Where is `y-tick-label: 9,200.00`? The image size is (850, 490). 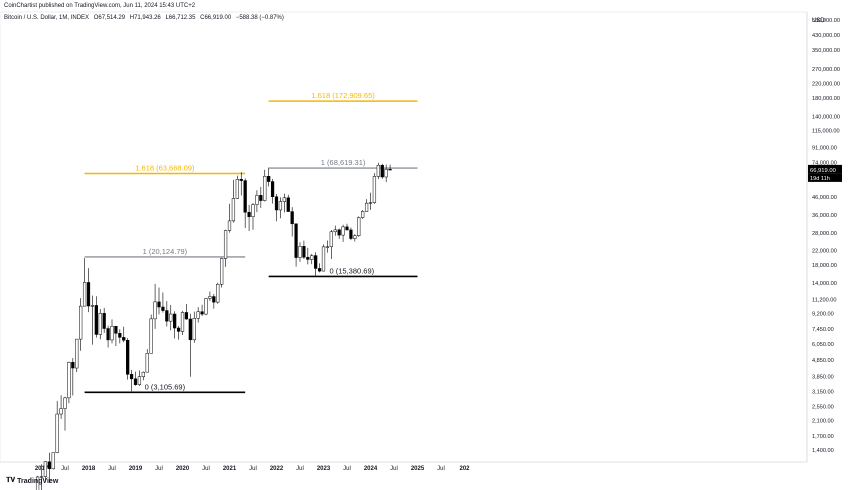 y-tick-label: 9,200.00 is located at coordinates (823, 315).